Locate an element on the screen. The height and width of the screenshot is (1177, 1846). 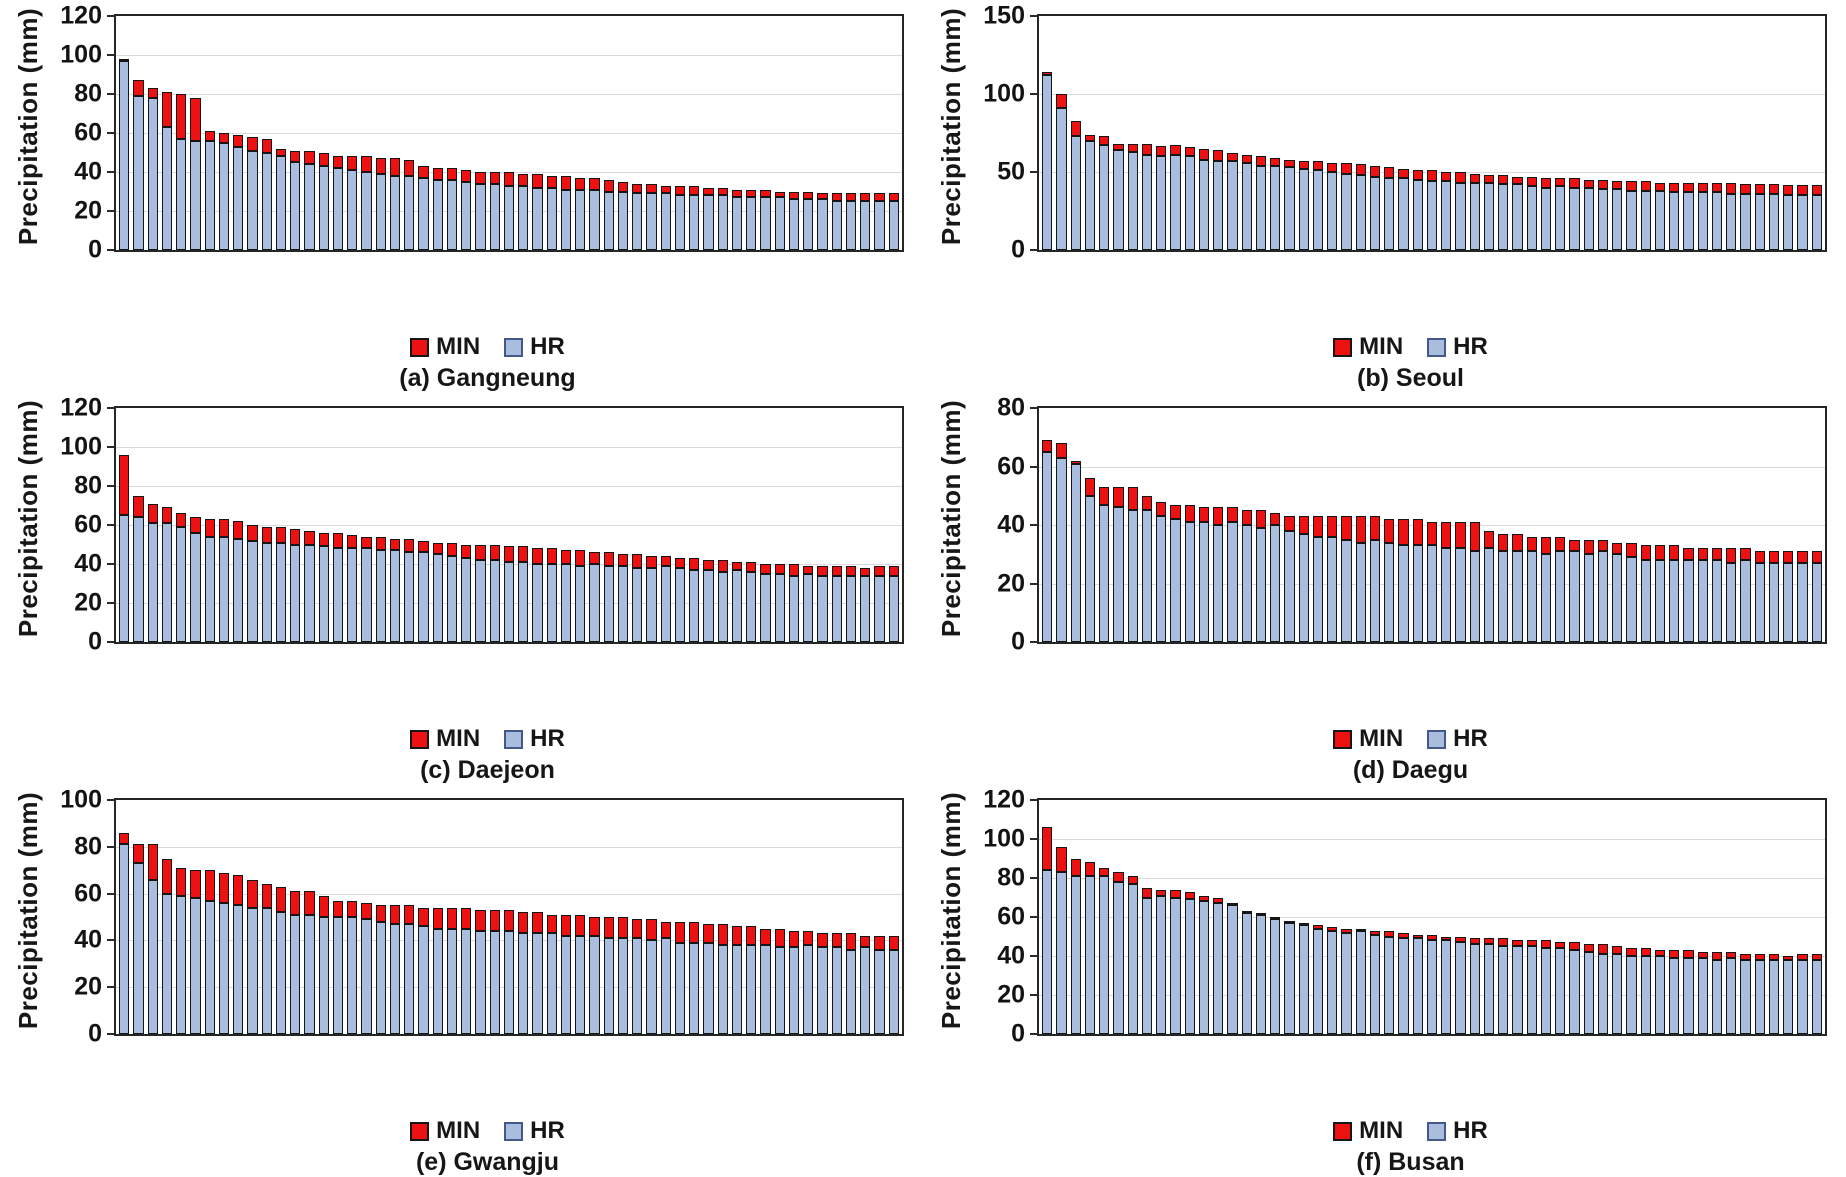
y-tick-label: 20 is located at coordinates (88, 986).